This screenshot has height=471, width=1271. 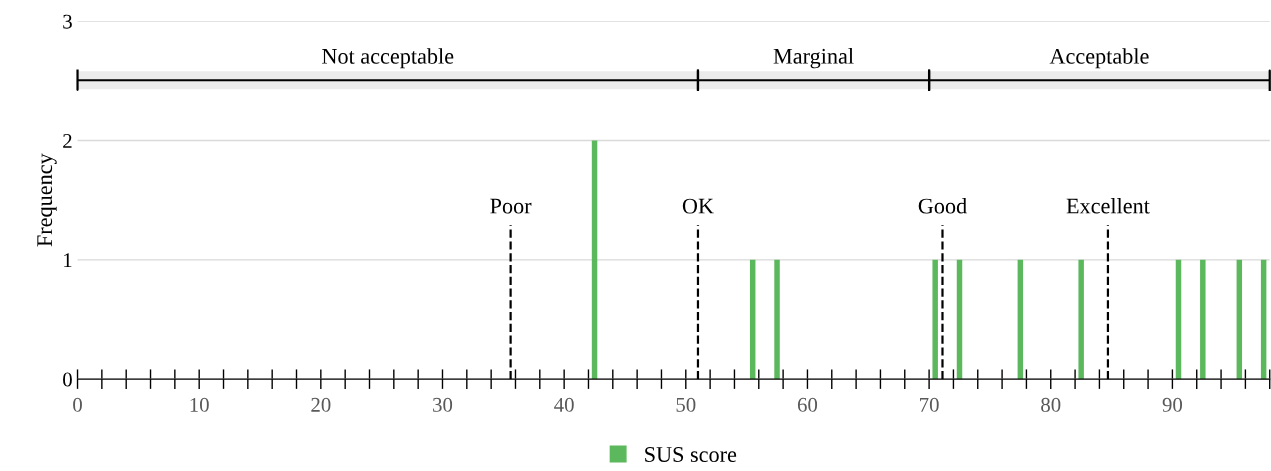 I want to click on y-tick-label: 2, so click(x=67, y=140).